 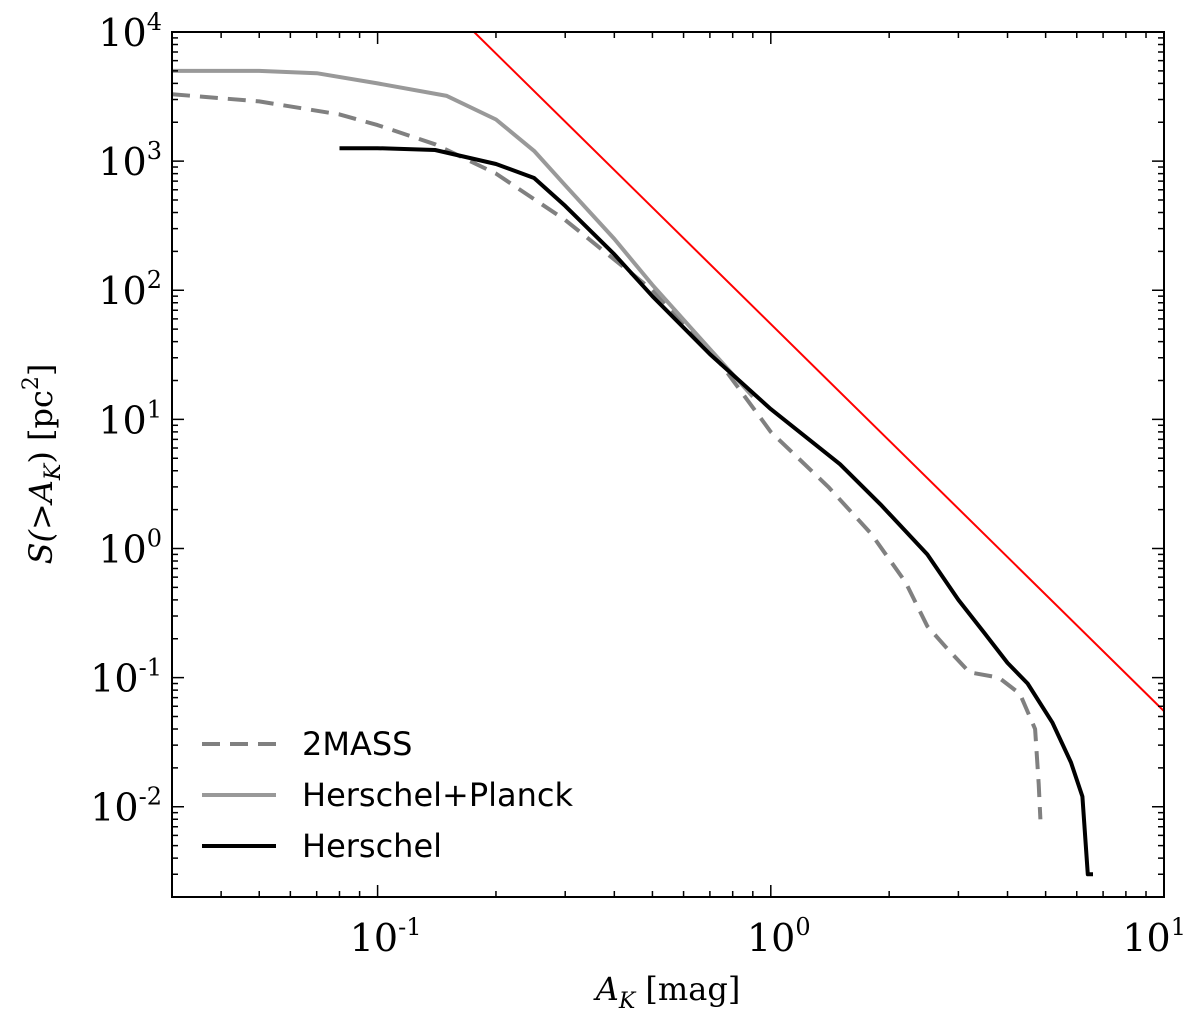 I want to click on legend-label-herschel-planck: Herschel+Planck, so click(x=438, y=795).